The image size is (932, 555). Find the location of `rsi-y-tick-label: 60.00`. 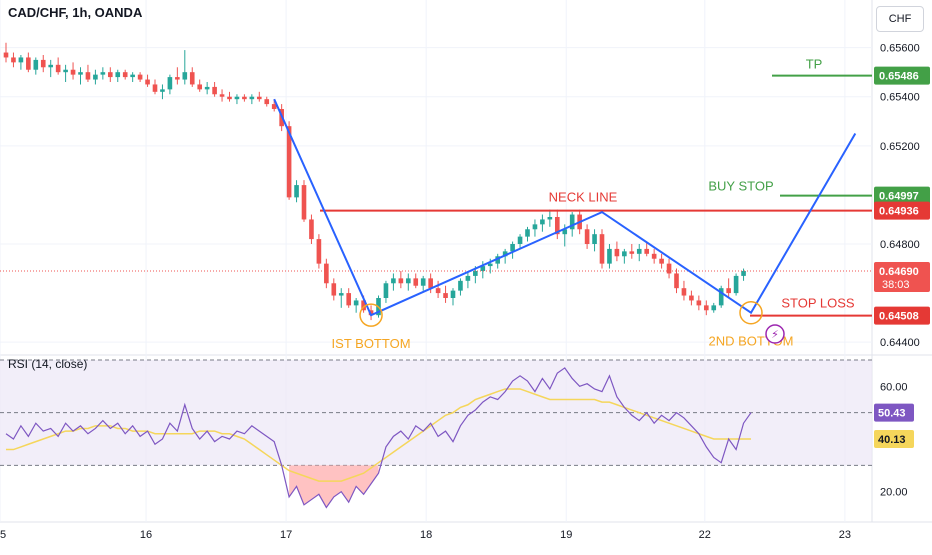

rsi-y-tick-label: 60.00 is located at coordinates (894, 387).